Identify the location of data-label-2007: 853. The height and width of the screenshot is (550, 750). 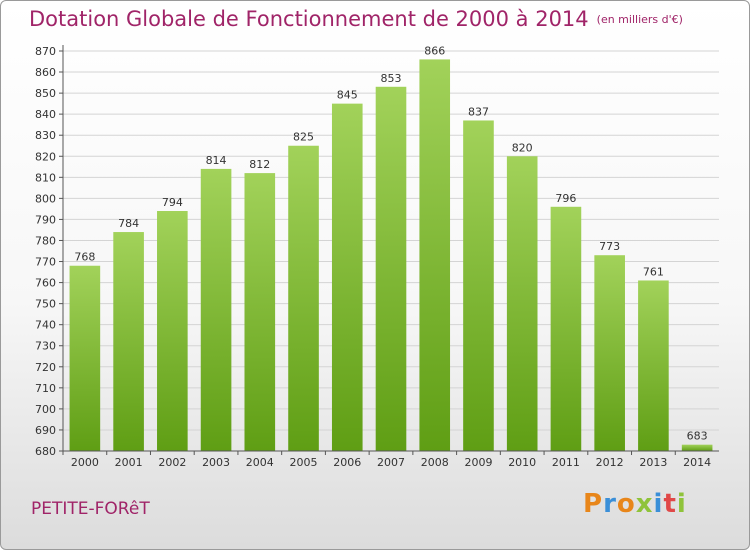
(391, 78).